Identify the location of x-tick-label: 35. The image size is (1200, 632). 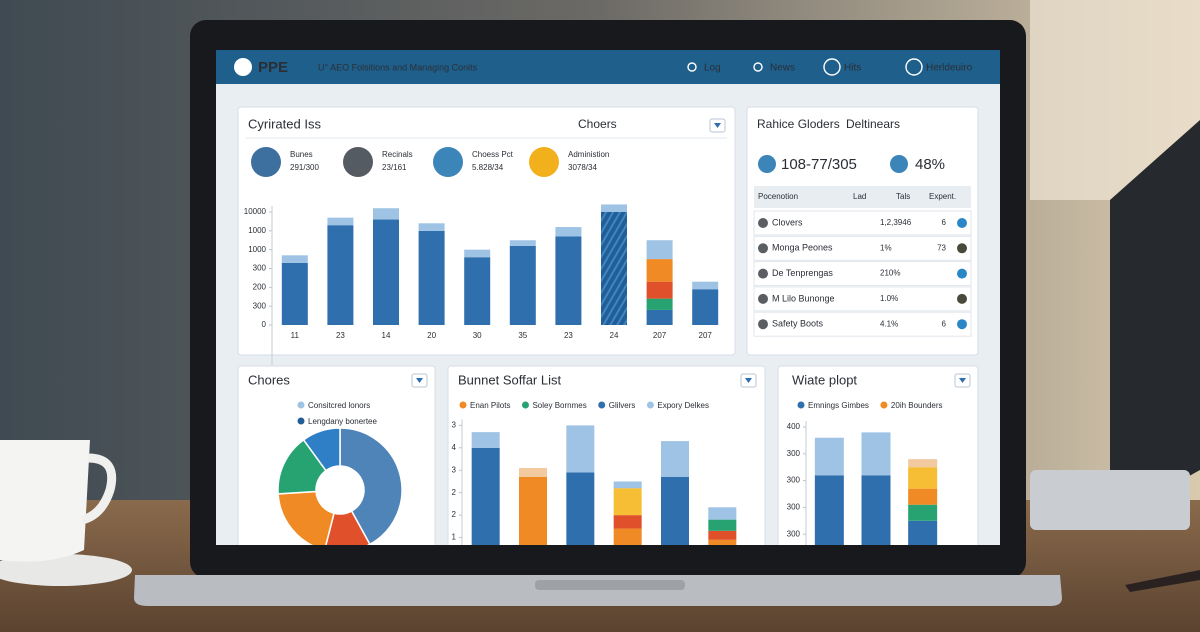
(522, 335).